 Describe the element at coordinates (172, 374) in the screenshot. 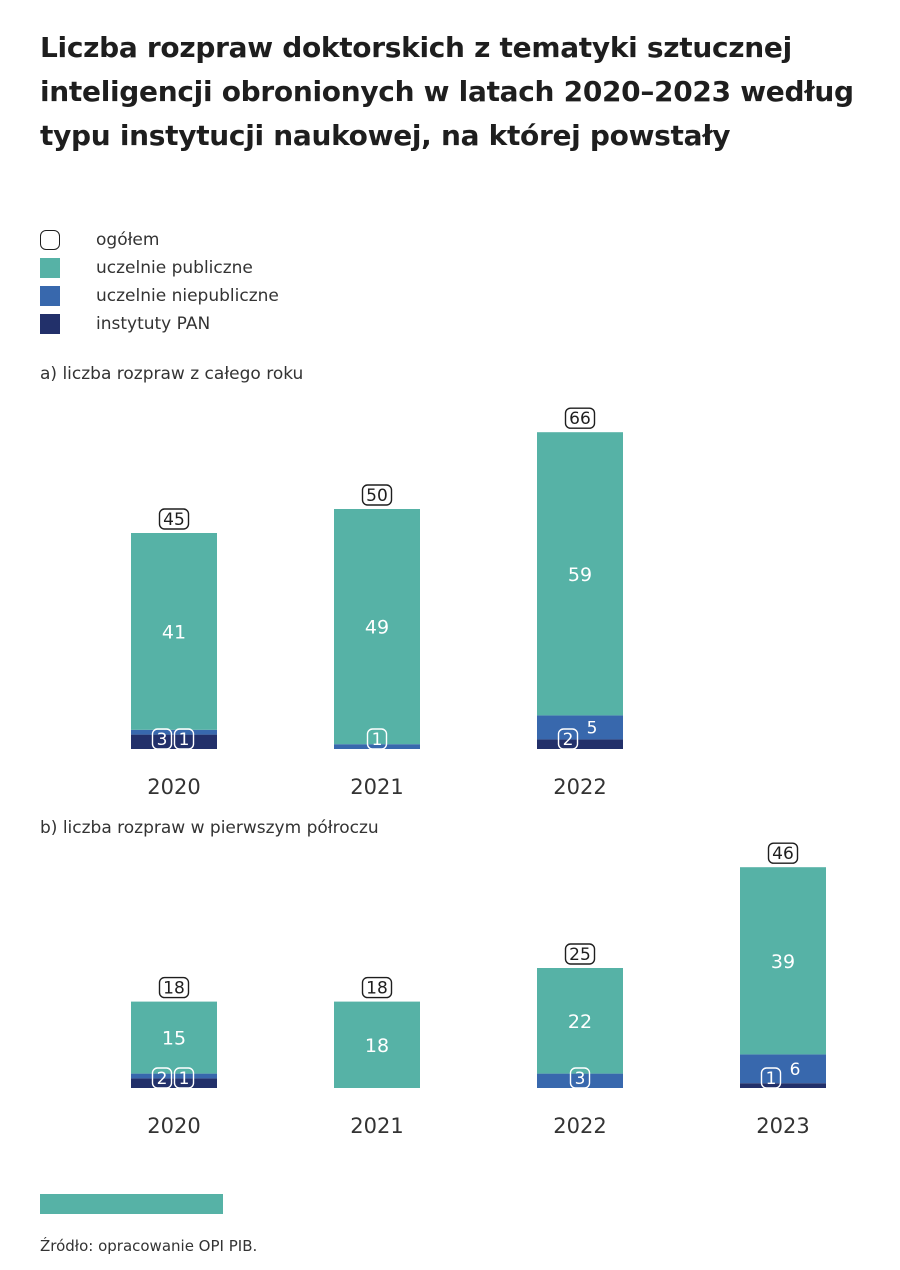

I see `panel-a-title: a) liczba rozpraw z całego roku` at that location.